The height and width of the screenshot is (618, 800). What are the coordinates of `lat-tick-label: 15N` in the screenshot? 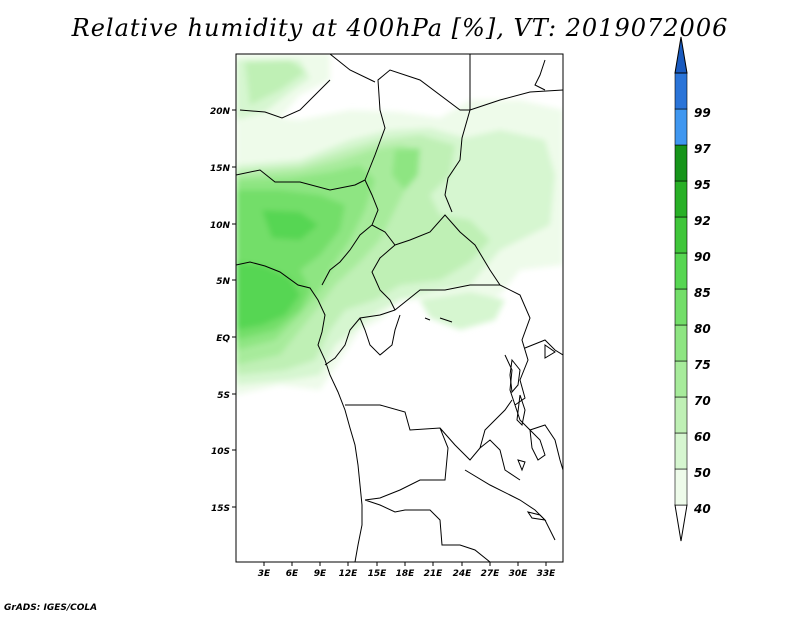 It's located at (220, 169).